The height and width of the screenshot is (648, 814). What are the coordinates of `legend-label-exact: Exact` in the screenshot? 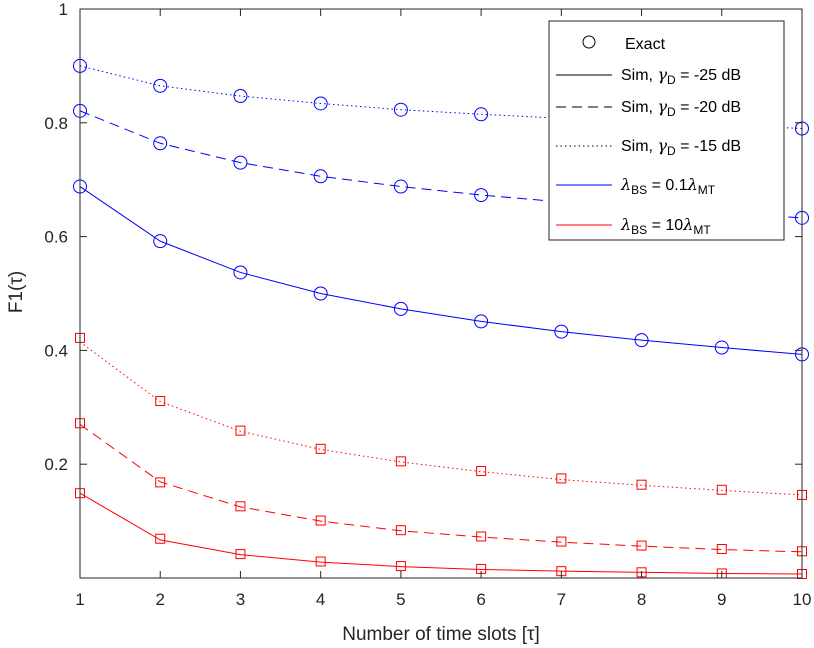 It's located at (645, 44).